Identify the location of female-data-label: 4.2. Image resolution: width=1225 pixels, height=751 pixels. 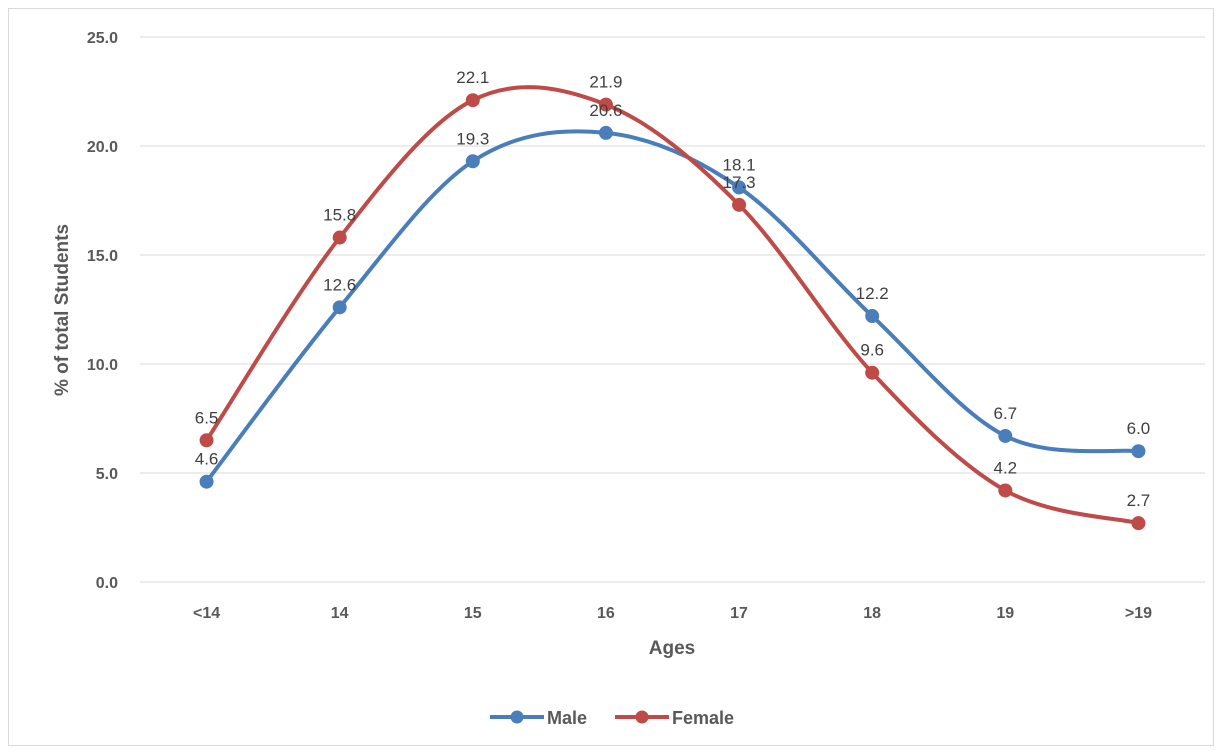
(1005, 467).